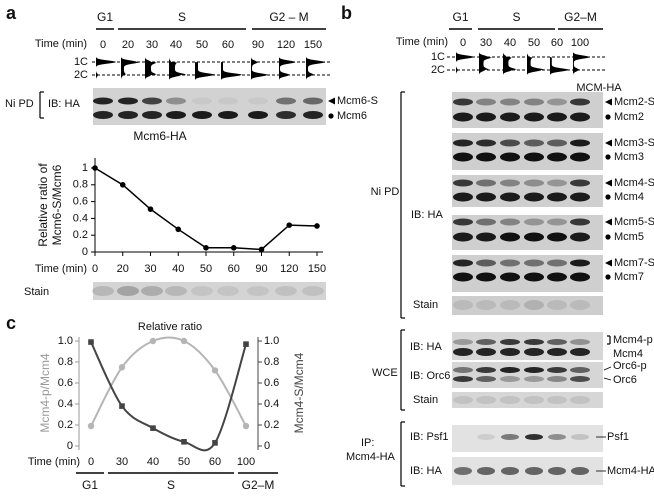  I want to click on x-tick-label: 60, so click(215, 462).